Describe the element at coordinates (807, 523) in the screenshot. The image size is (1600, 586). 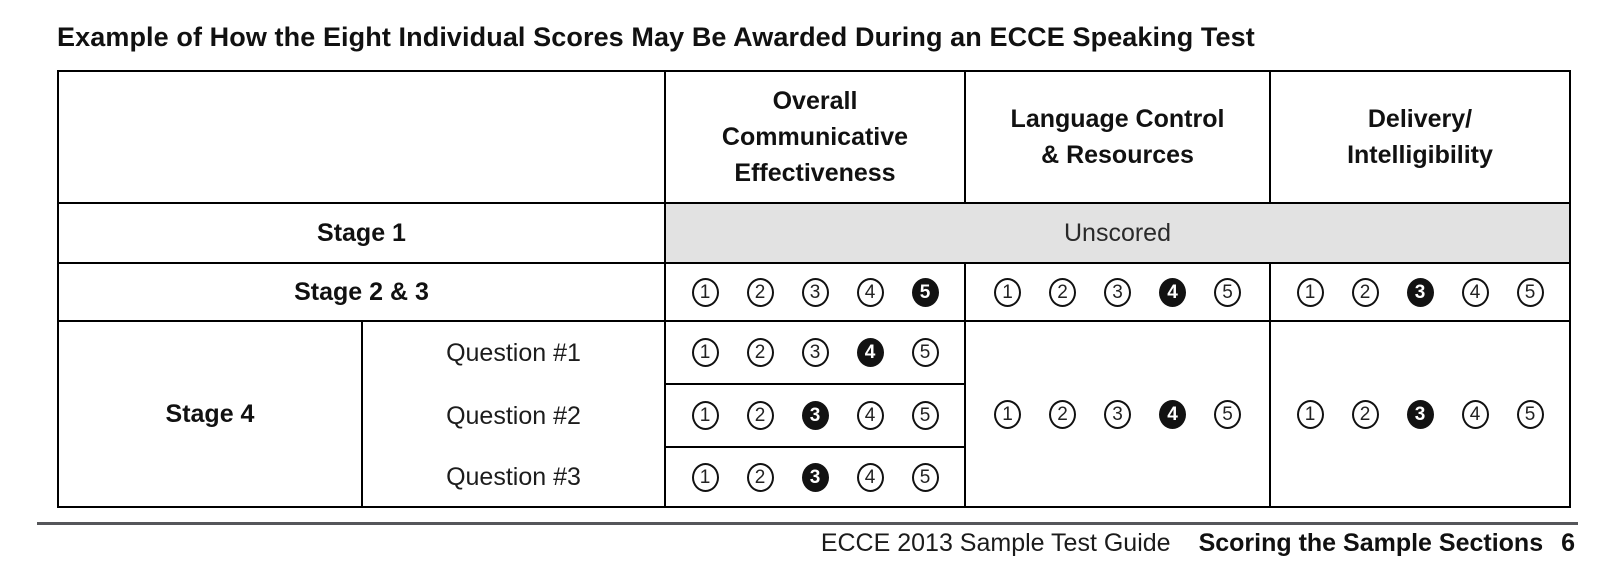
I see `footer-divider-rule` at that location.